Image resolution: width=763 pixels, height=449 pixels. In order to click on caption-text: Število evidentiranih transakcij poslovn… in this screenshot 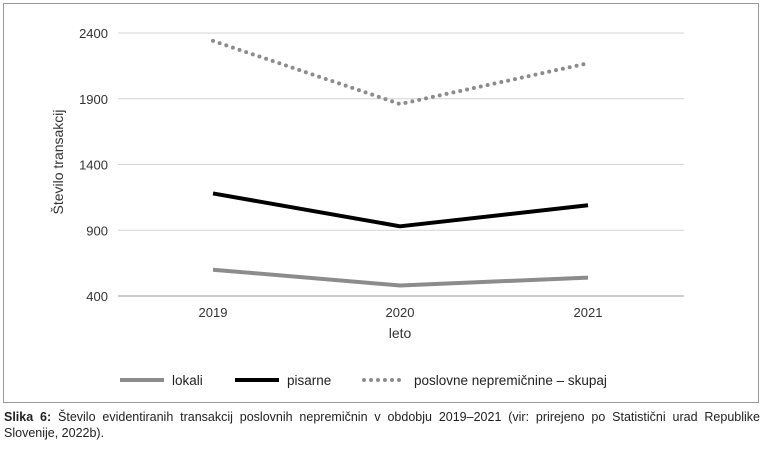, I will do `click(382, 425)`.